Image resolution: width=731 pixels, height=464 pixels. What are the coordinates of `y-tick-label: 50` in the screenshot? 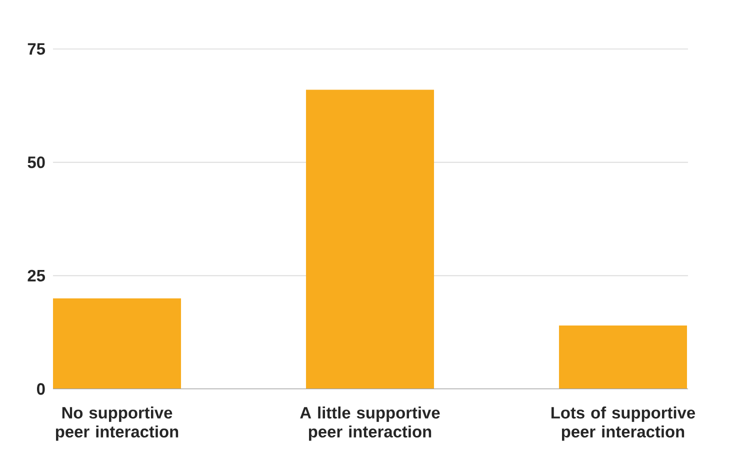 It's located at (36, 162).